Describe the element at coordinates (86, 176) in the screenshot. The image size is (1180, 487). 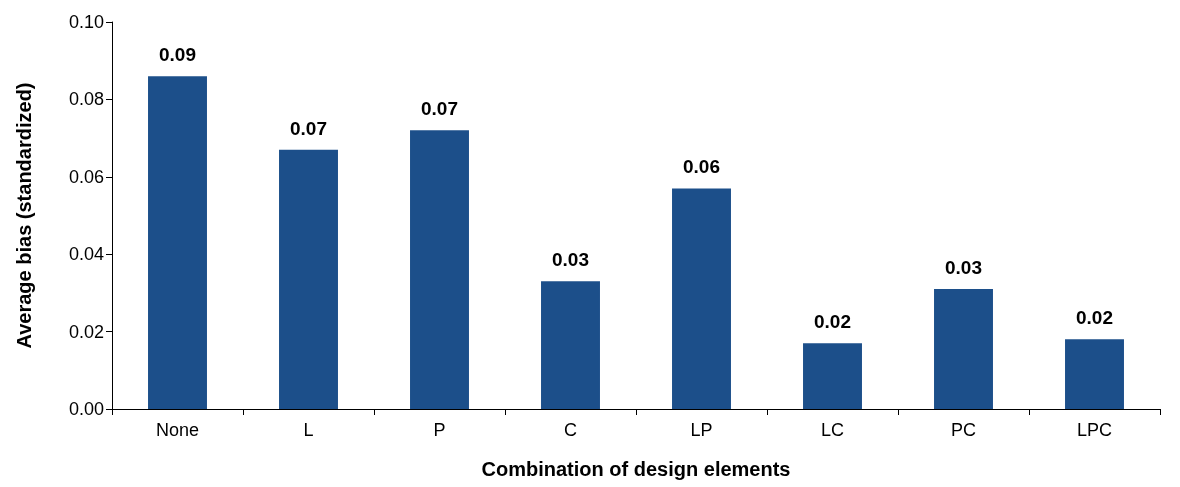
I see `y-tick-label: 0.06` at that location.